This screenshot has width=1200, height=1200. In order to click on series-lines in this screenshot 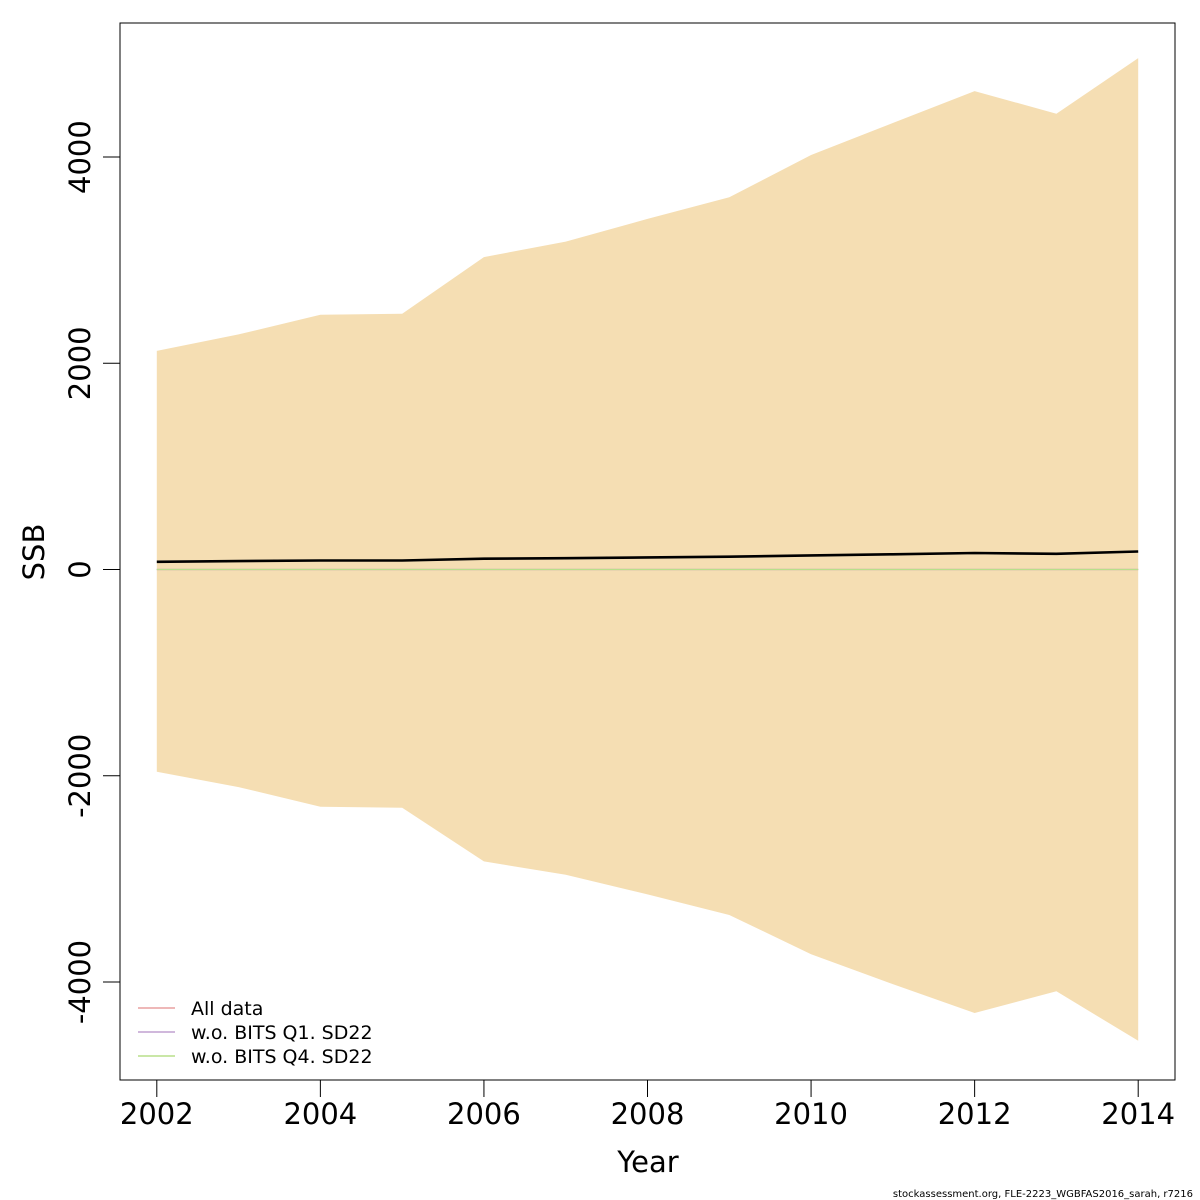, I will do `click(647, 560)`.